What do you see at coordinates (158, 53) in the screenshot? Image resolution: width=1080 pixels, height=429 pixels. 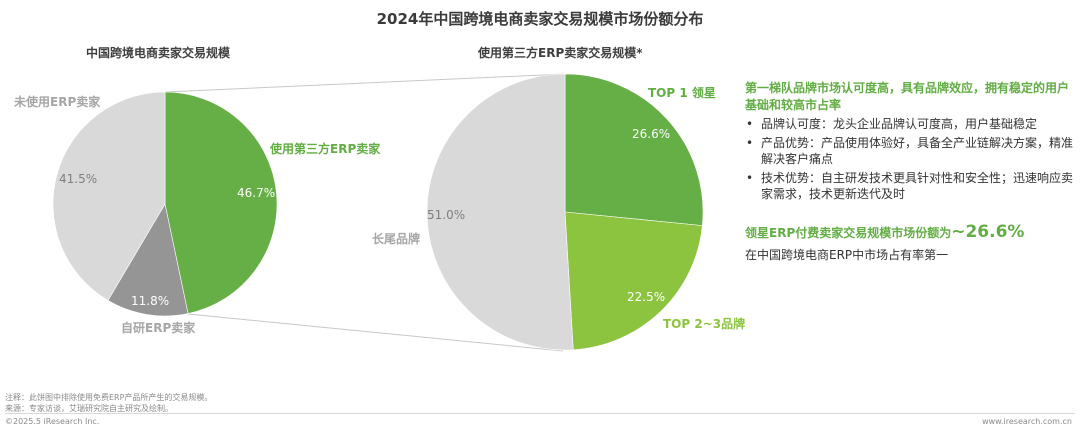 I see `left-chart-subtitle: 中国跨境电商卖家交易规模` at bounding box center [158, 53].